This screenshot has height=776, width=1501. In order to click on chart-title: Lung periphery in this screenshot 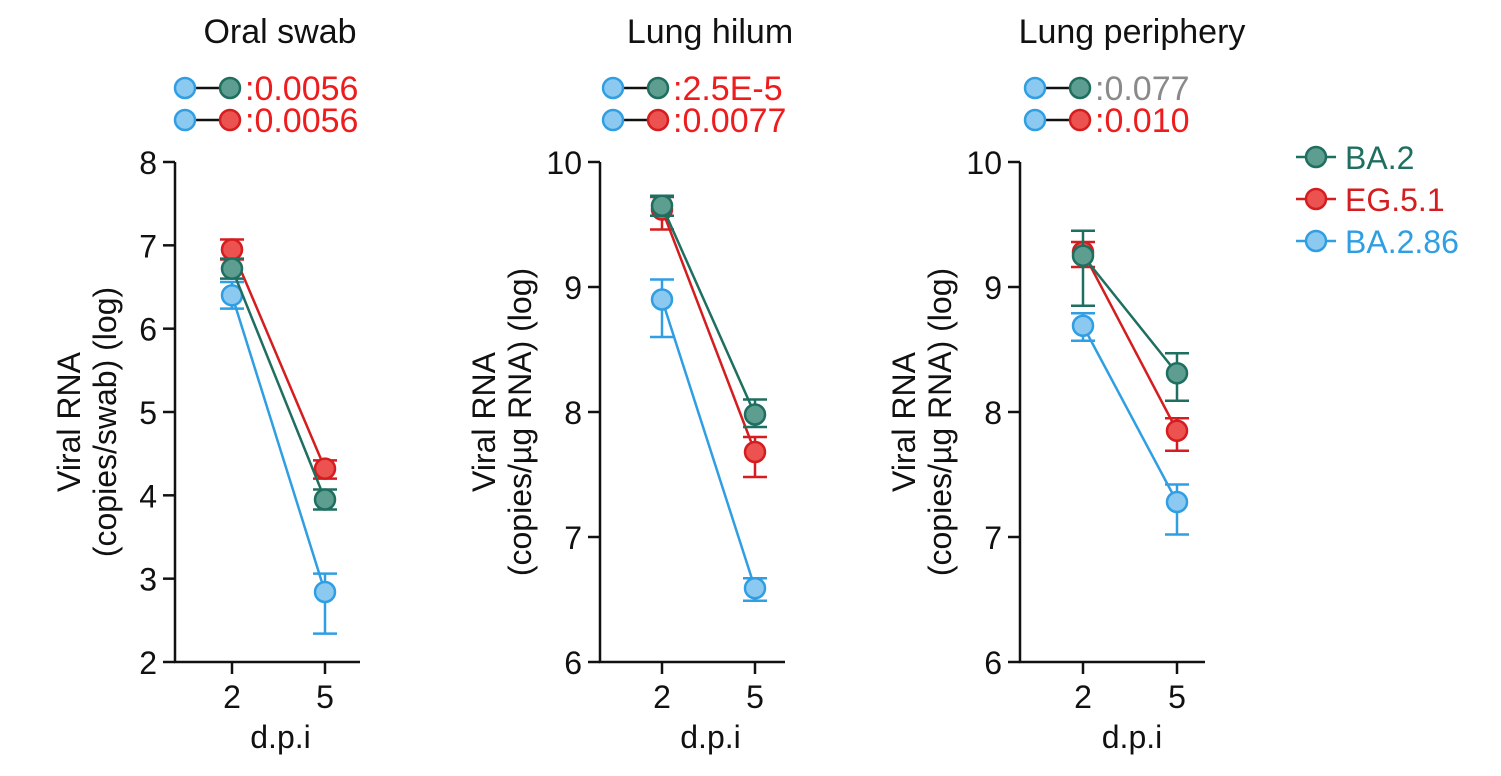, I will do `click(1132, 32)`.